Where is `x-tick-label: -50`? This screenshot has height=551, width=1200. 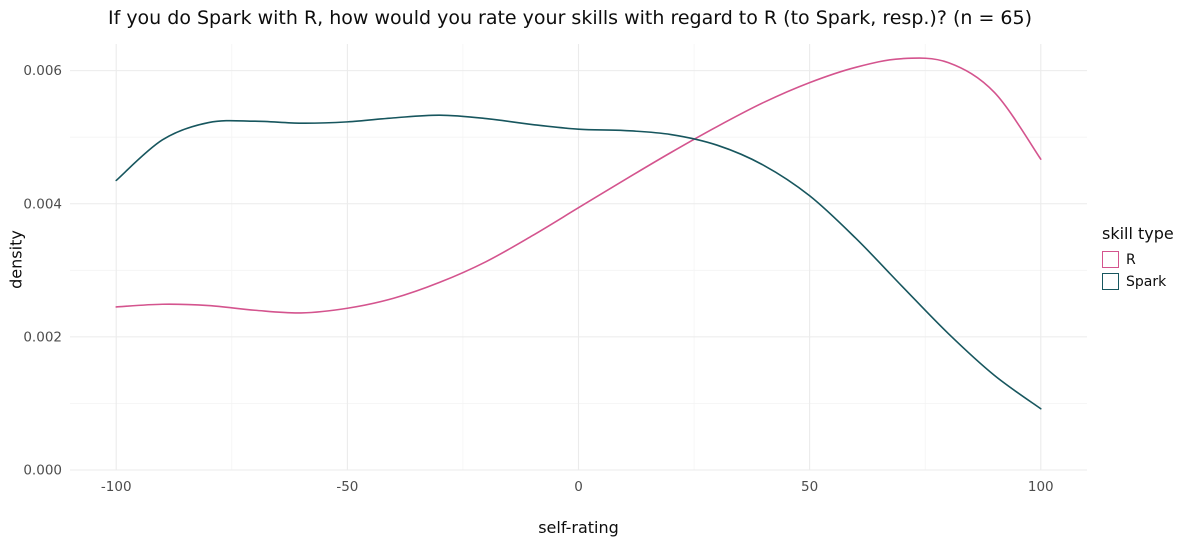
x-tick-label: -50 is located at coordinates (347, 487).